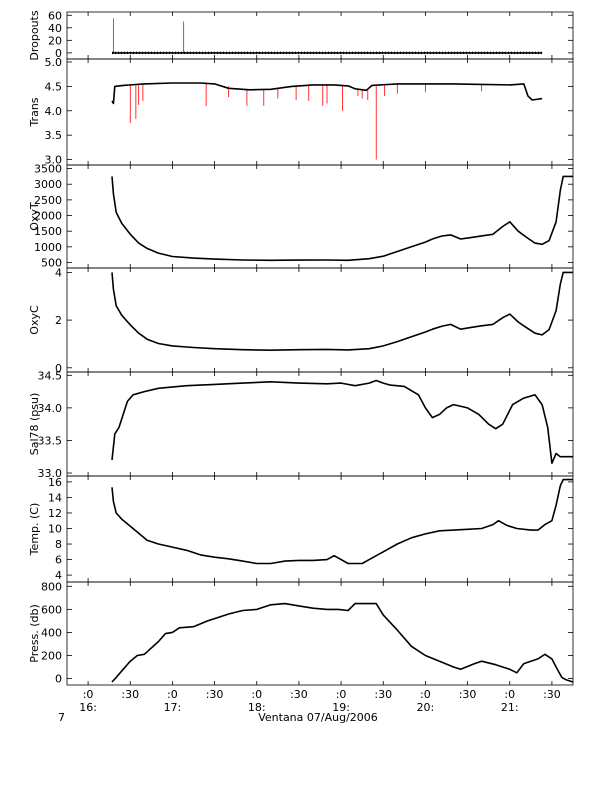  What do you see at coordinates (173, 707) in the screenshot?
I see `x-hour-label: 17:` at bounding box center [173, 707].